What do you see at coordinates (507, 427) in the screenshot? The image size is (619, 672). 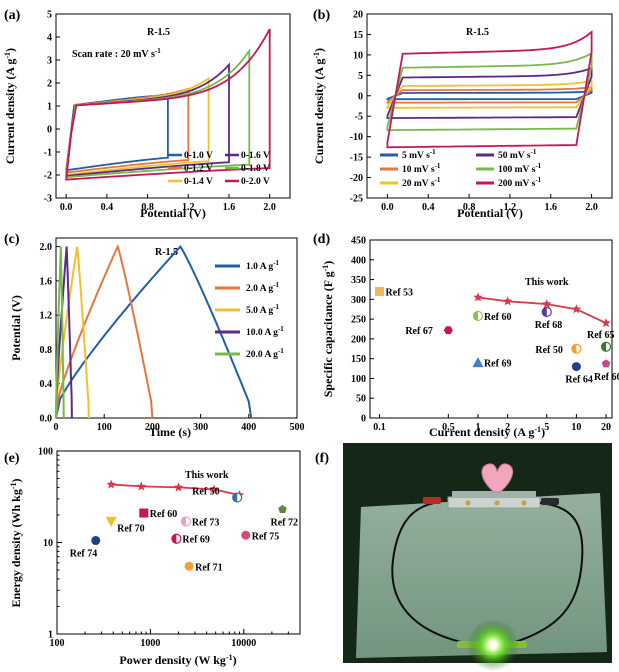 I see `x-tick-label: 2` at bounding box center [507, 427].